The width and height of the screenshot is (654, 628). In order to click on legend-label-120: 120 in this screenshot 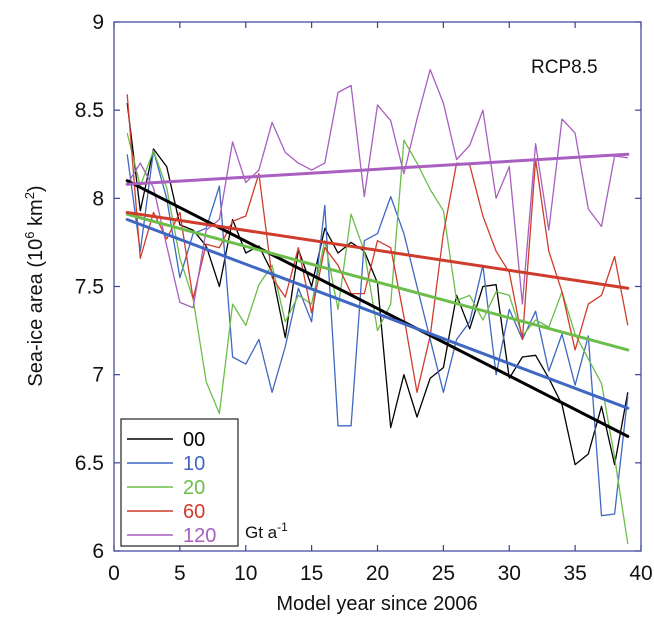, I will do `click(199, 536)`.